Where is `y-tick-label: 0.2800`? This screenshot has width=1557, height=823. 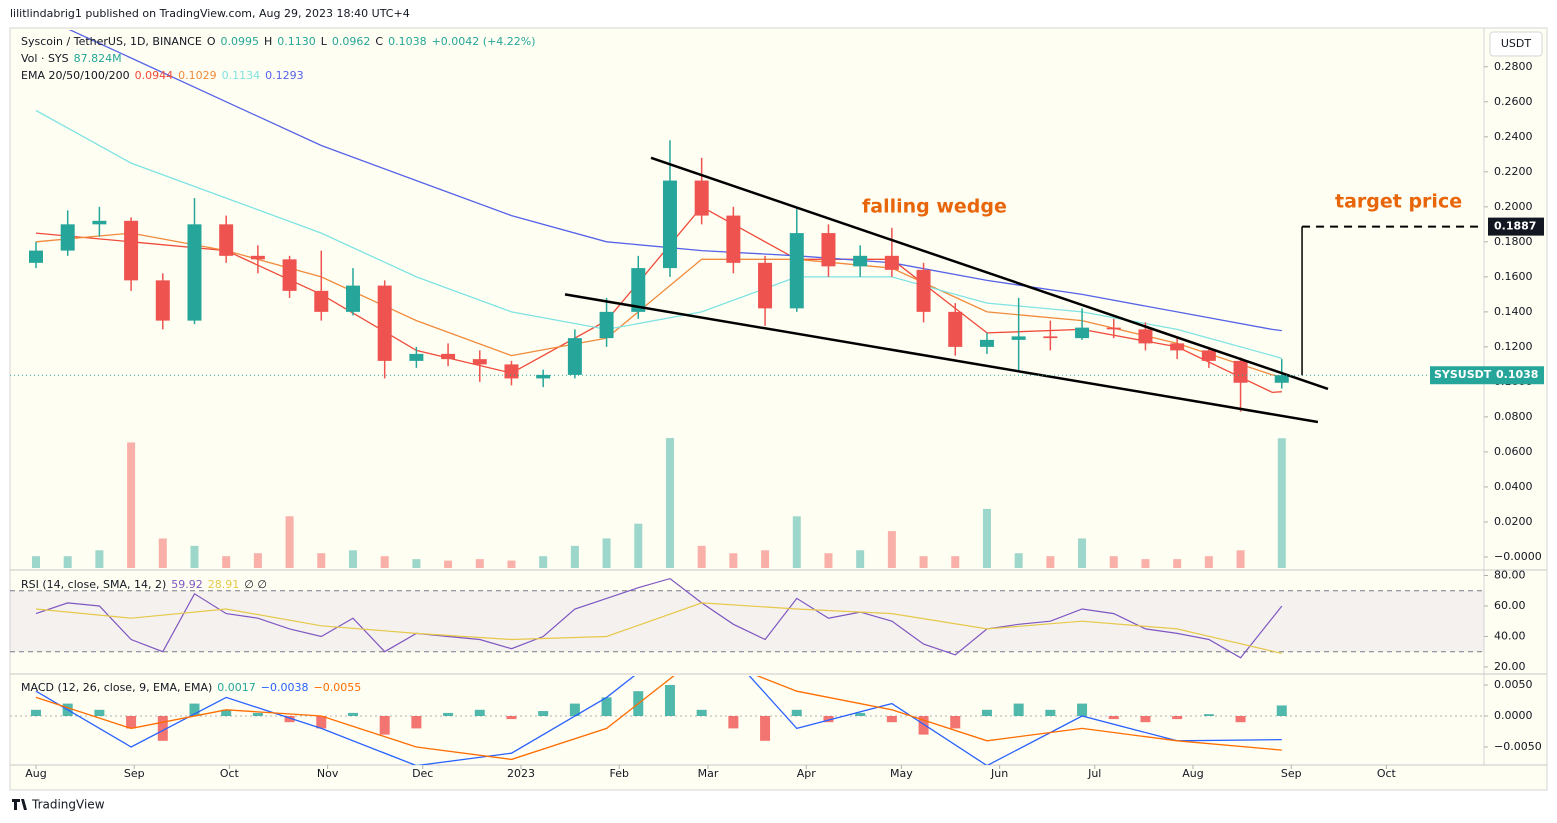 y-tick-label: 0.2800 is located at coordinates (1513, 66).